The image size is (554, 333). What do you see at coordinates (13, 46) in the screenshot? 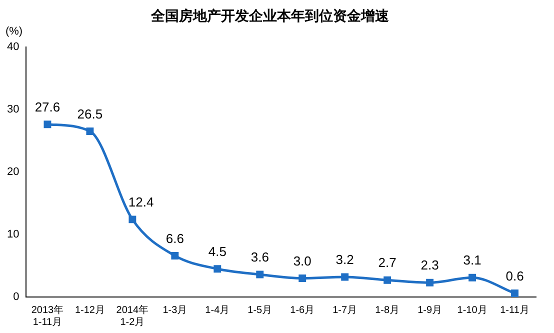
I see `y-tick-label: 40` at bounding box center [13, 46].